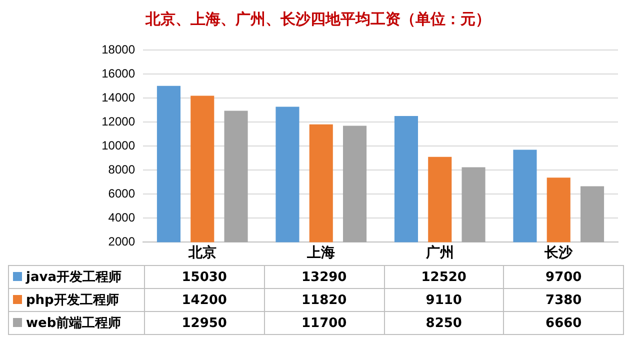  What do you see at coordinates (74, 323) in the screenshot?
I see `legend-label: web前端工程师` at bounding box center [74, 323].